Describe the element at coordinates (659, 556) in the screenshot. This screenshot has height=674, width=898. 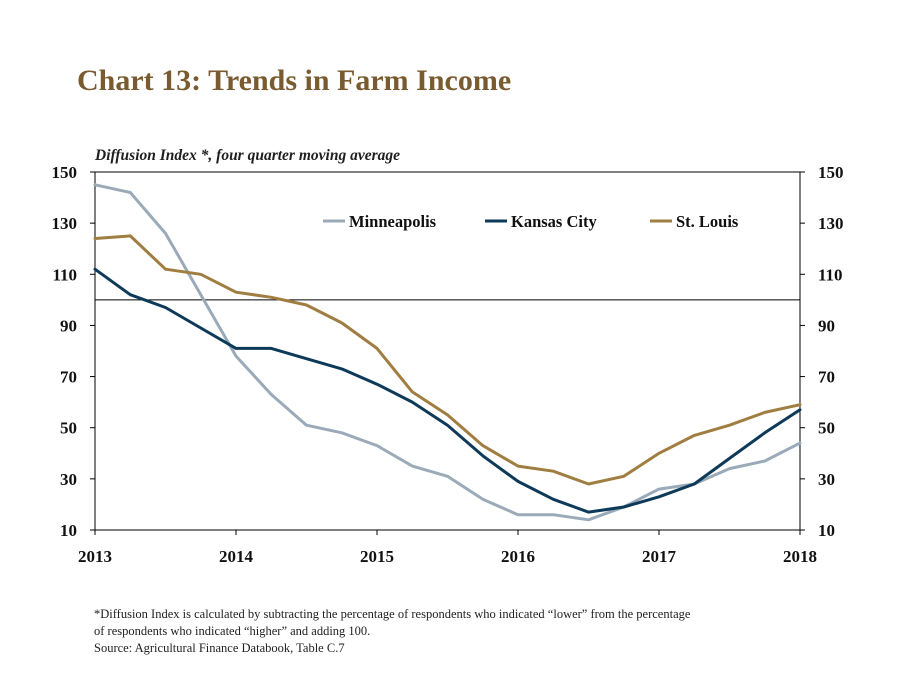
I see `x-tick-label: 2017` at that location.